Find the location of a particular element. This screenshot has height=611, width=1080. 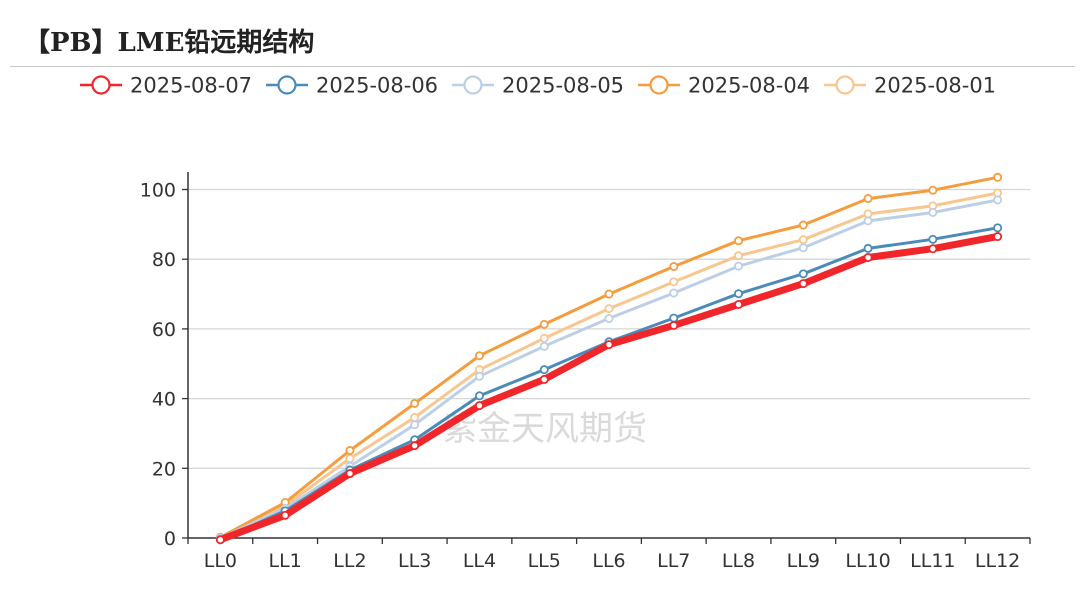

point-2025-08-04-ll9 is located at coordinates (803, 225).